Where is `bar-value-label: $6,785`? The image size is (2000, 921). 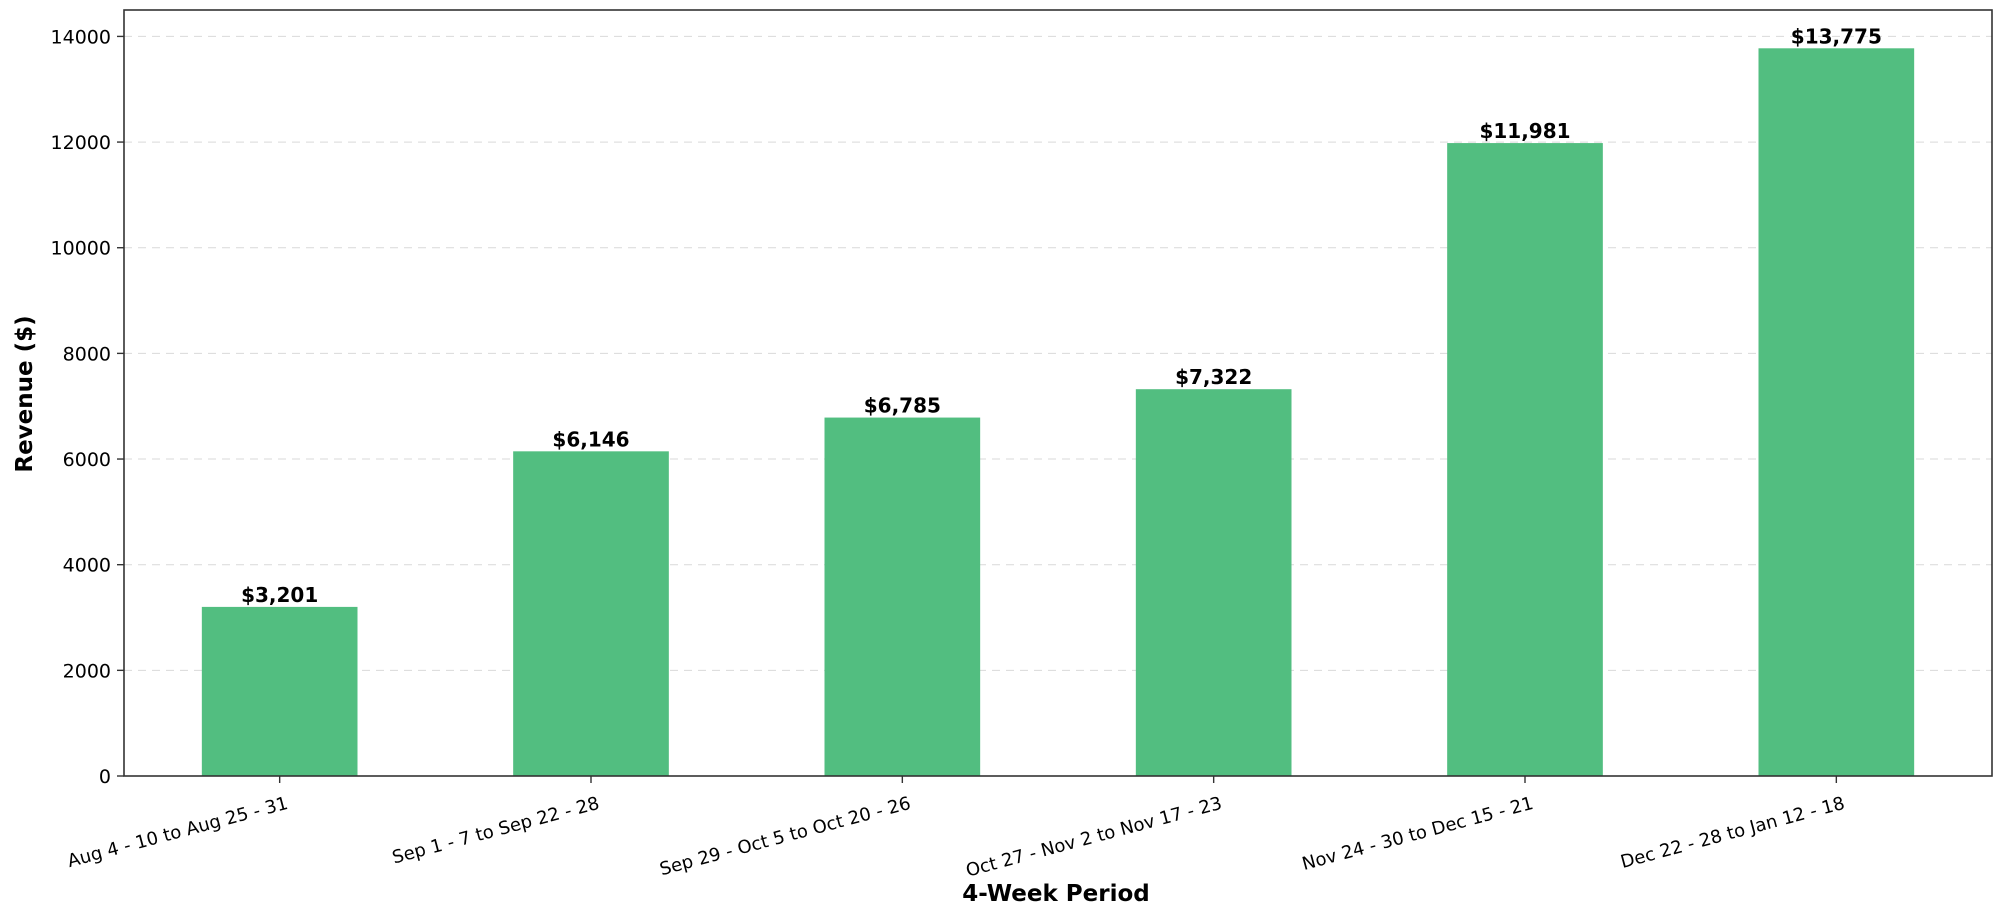
bar-value-label: $6,785 is located at coordinates (902, 406).